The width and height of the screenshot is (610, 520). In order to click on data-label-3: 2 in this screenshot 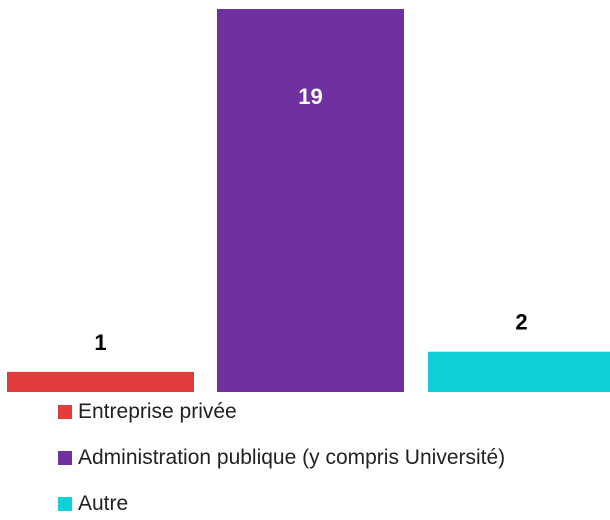, I will do `click(521, 322)`.